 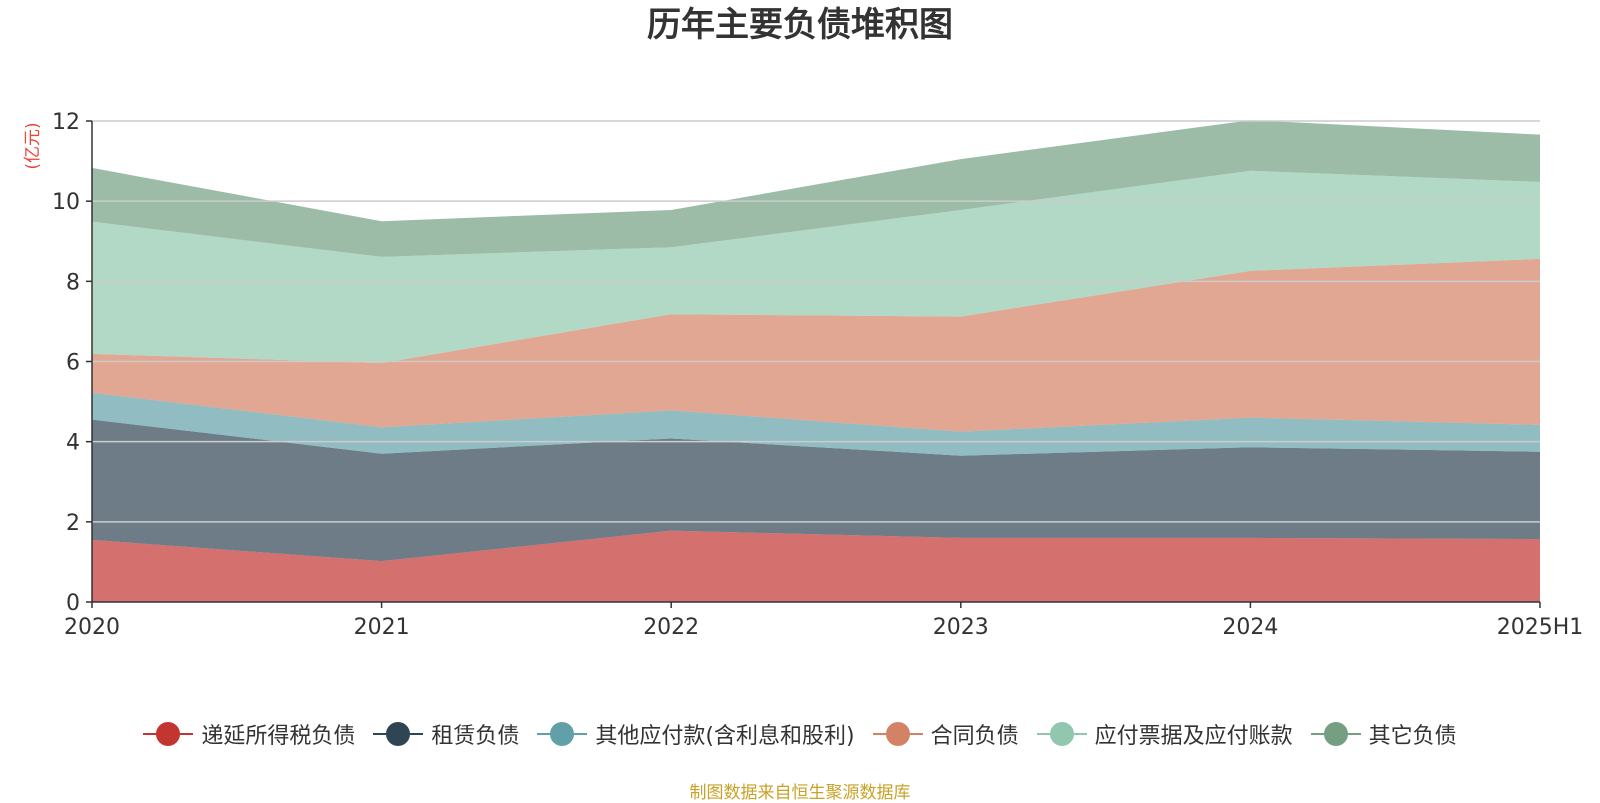 I want to click on y-tick-label-2: 4, so click(x=73, y=443).